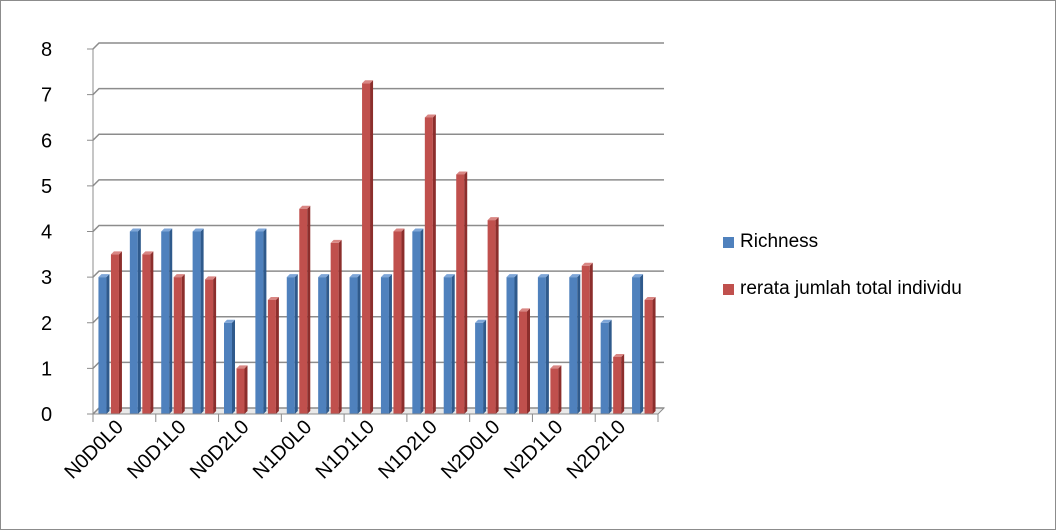 Image resolution: width=1056 pixels, height=531 pixels. Describe the element at coordinates (46, 141) in the screenshot. I see `y-tick-label: 6` at that location.